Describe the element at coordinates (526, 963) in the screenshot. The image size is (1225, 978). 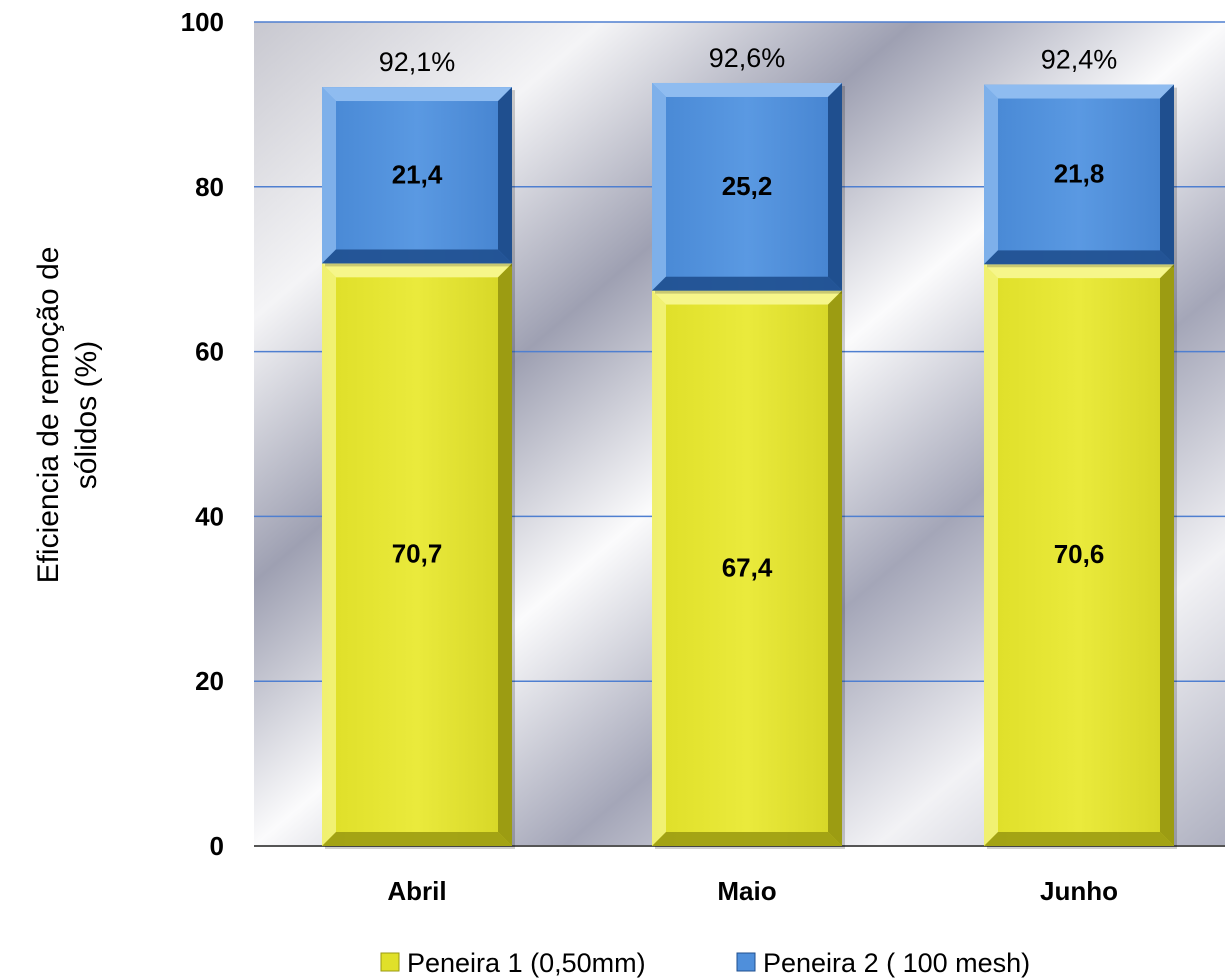
I see `legend-label-peneira-1: Peneira 1 (0,50mm)` at that location.